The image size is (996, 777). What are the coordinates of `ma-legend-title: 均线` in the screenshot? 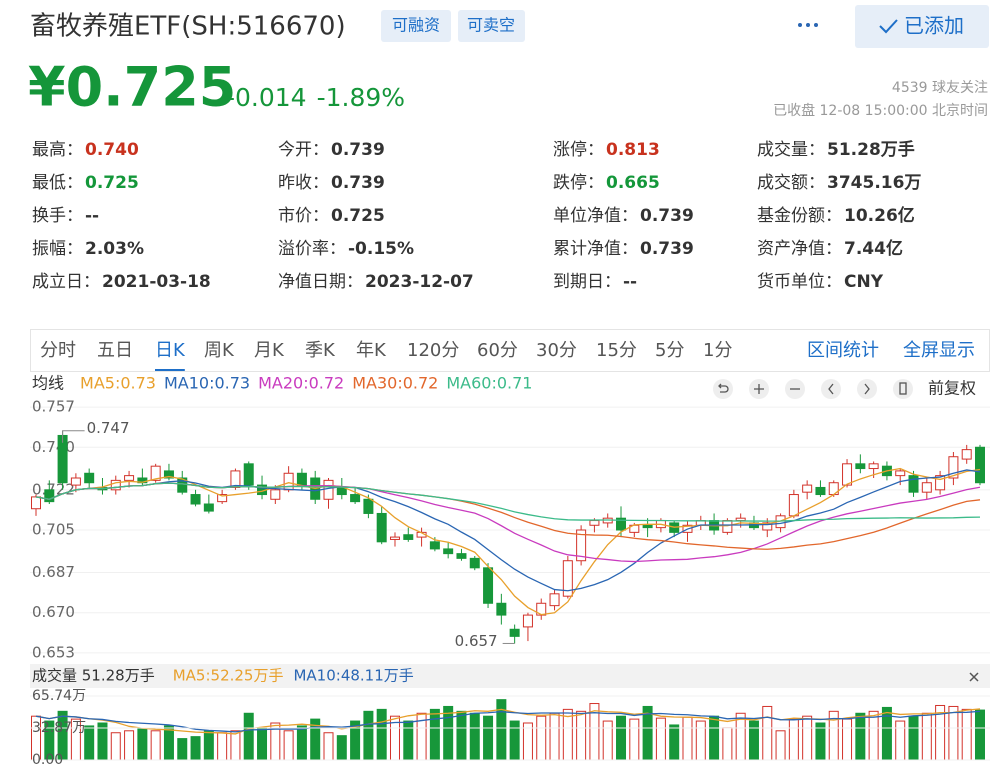 It's located at (48, 383).